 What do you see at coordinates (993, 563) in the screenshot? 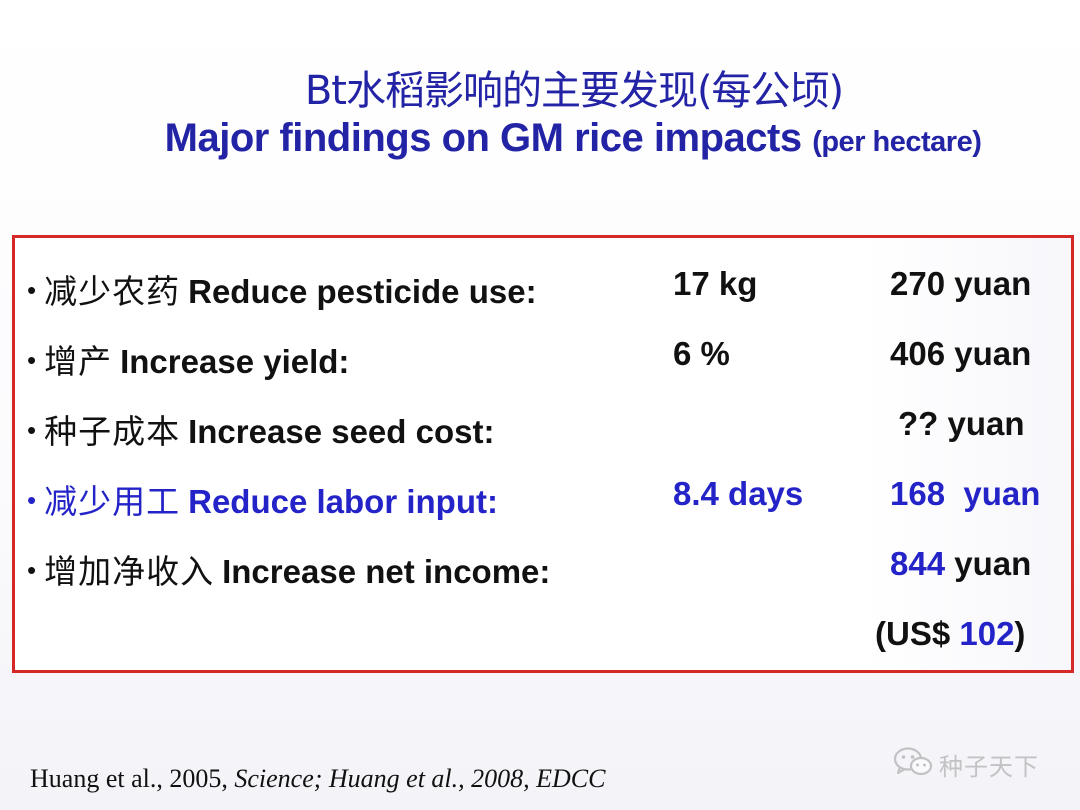
I see `net-income-unit: yuan` at bounding box center [993, 563].